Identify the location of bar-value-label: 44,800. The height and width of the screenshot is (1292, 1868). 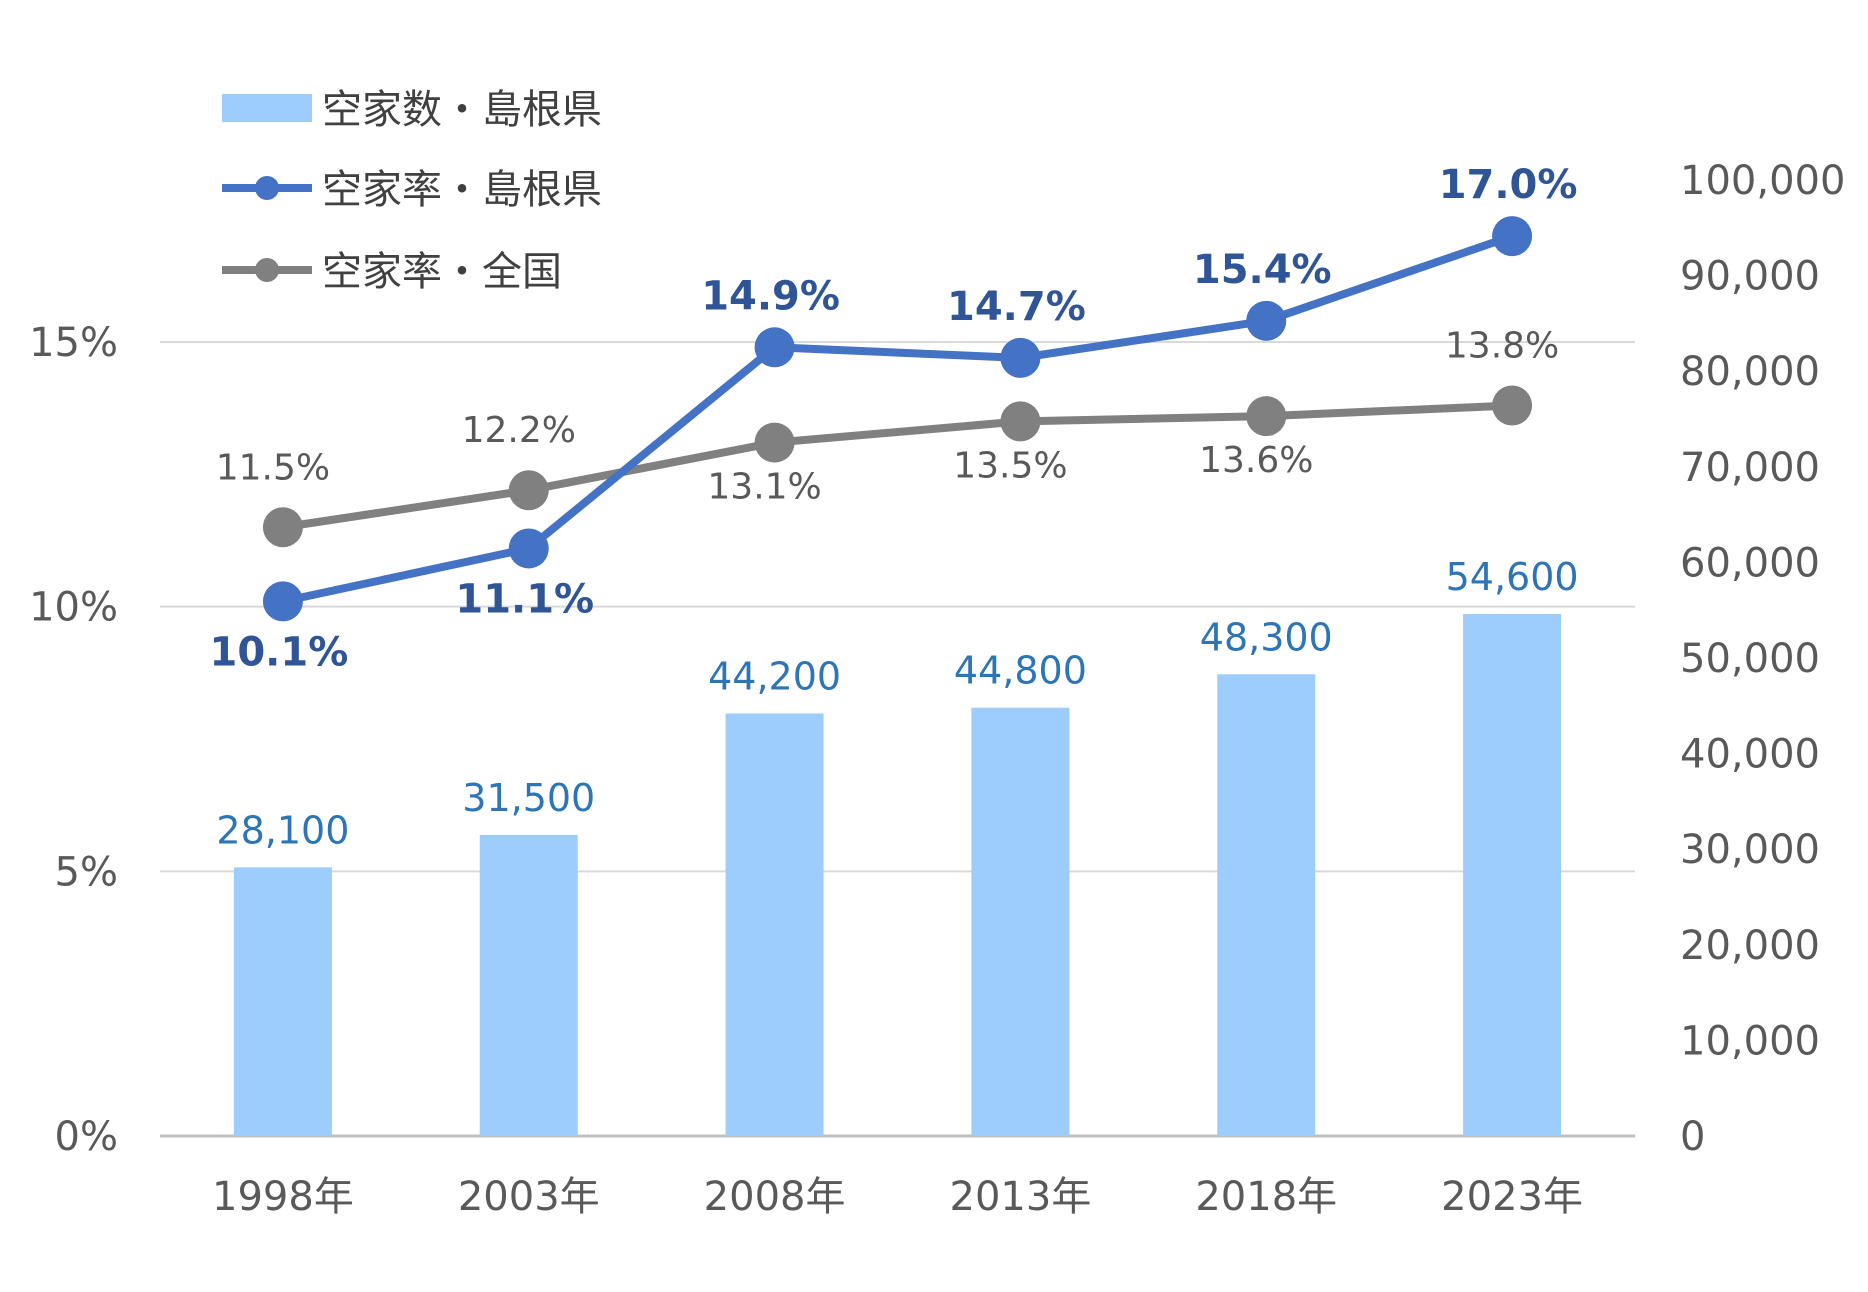
(1020, 671).